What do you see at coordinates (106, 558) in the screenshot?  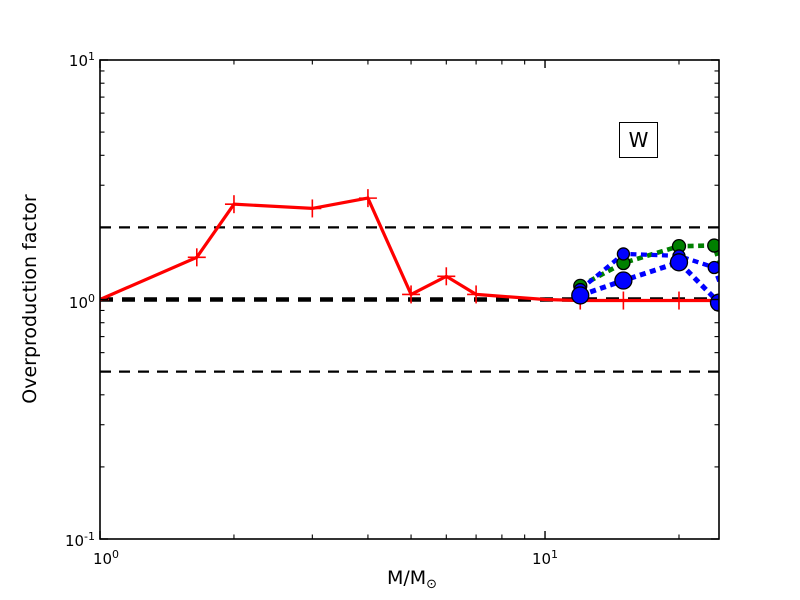 I see `x-tick-label-10e0: 100` at bounding box center [106, 558].